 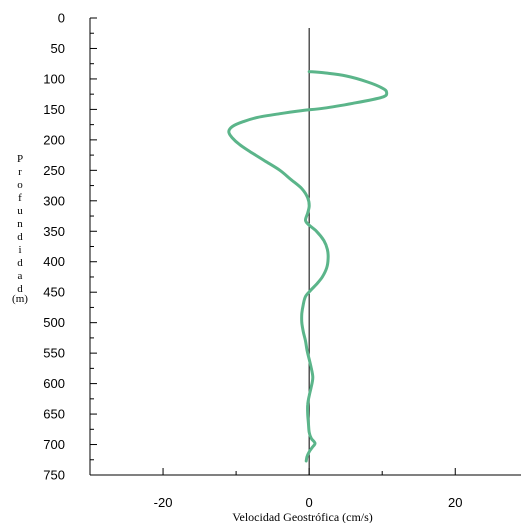 What do you see at coordinates (309, 502) in the screenshot?
I see `x-tick-label: 0` at bounding box center [309, 502].